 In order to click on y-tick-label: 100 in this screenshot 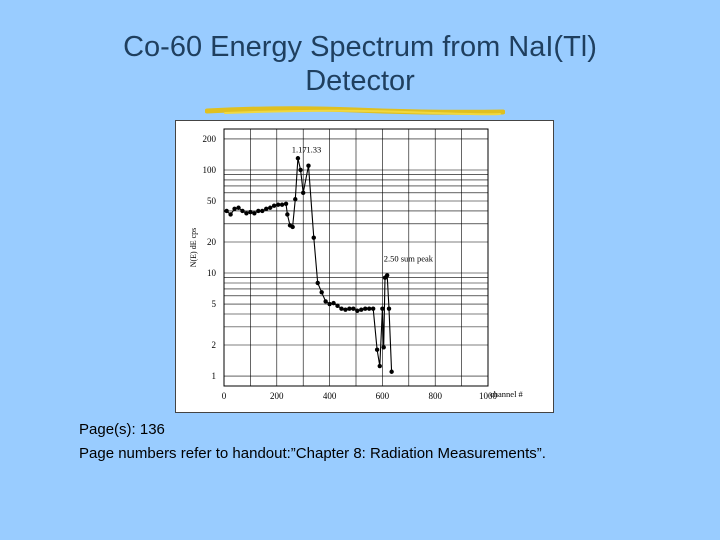, I will do `click(210, 170)`.